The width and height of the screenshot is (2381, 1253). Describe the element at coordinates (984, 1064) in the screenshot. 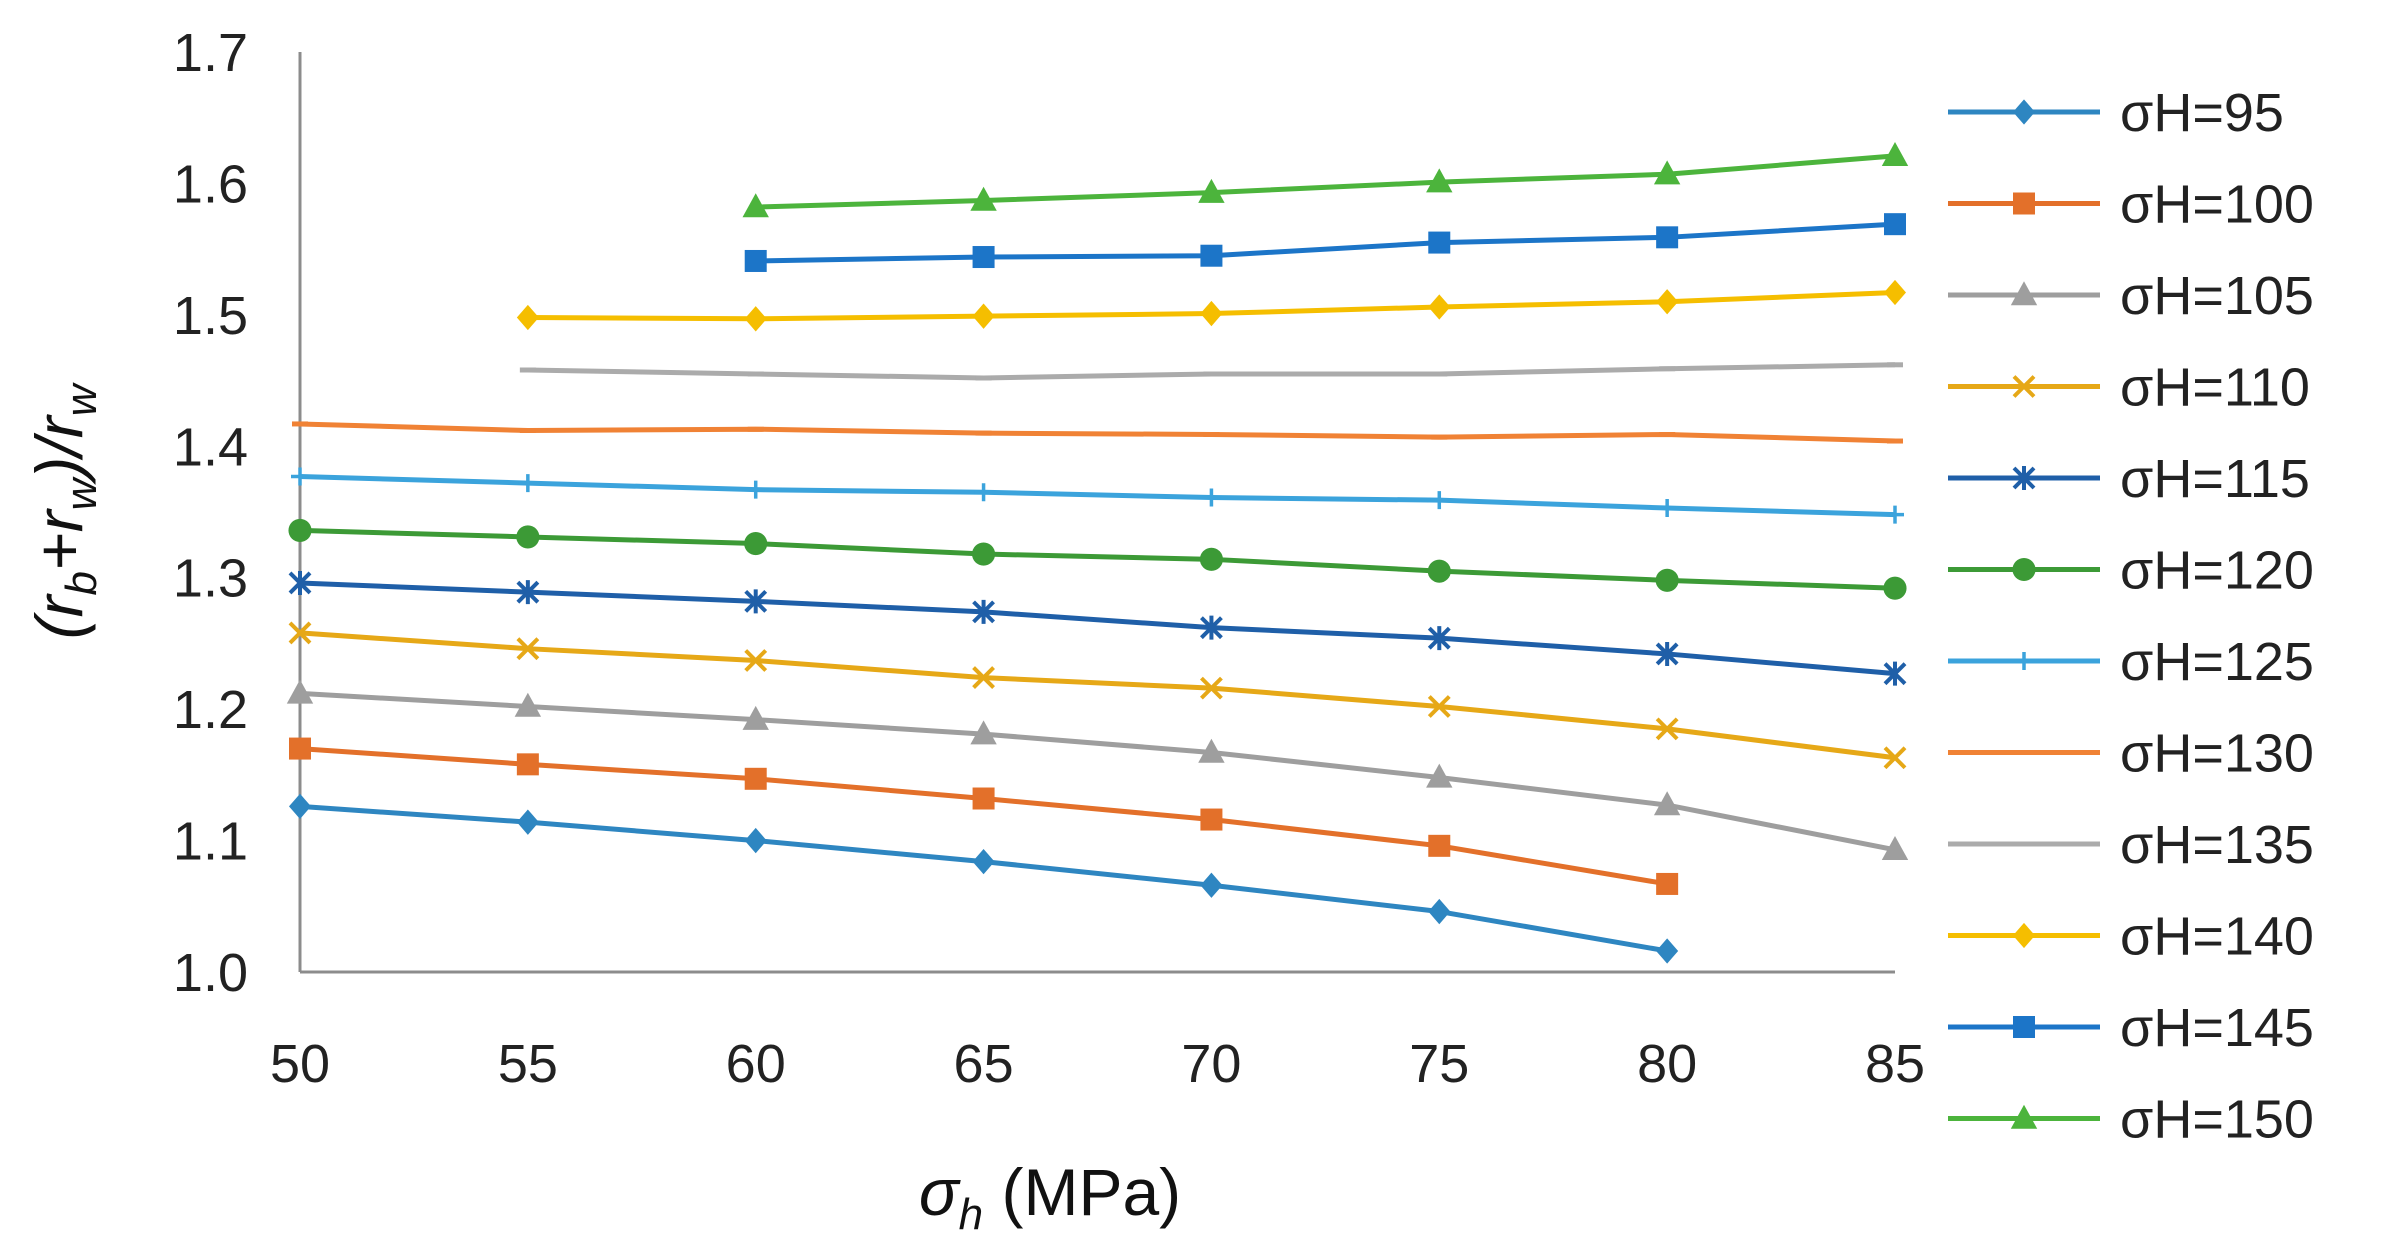

I see `x-tick-label: 65` at that location.